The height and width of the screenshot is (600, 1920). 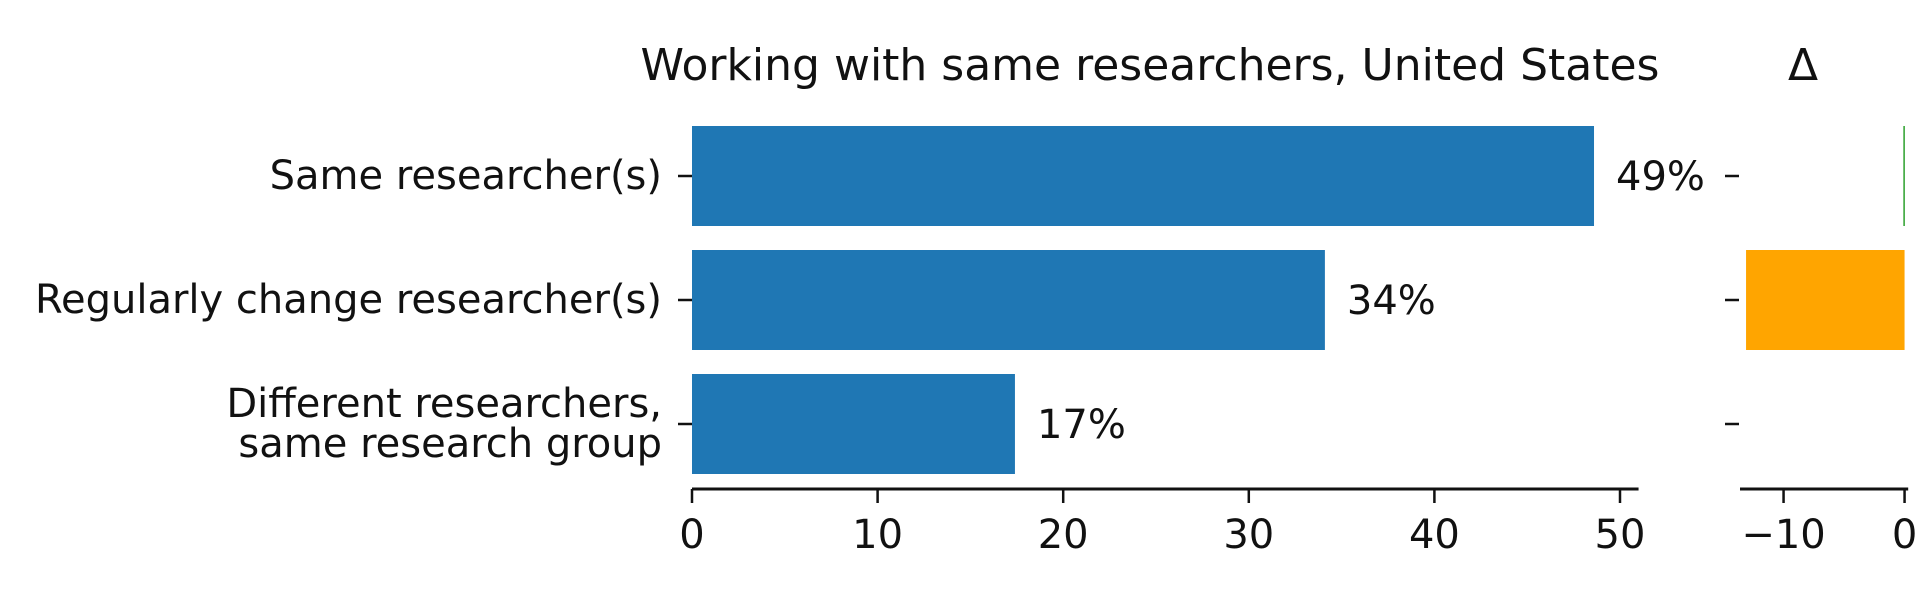 I want to click on category-label-line: Same researcher(s), so click(x=466, y=176).